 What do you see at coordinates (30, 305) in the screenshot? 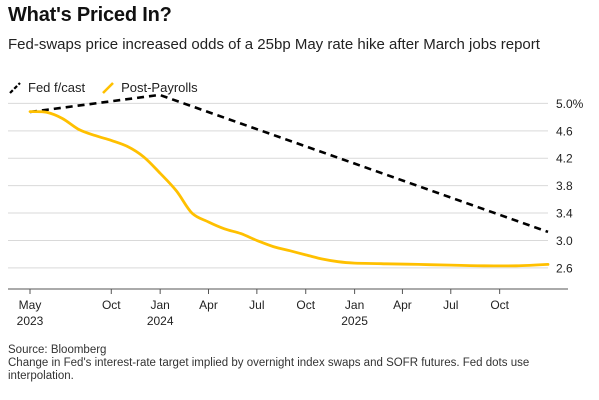
I see `x-tick-label: May` at bounding box center [30, 305].